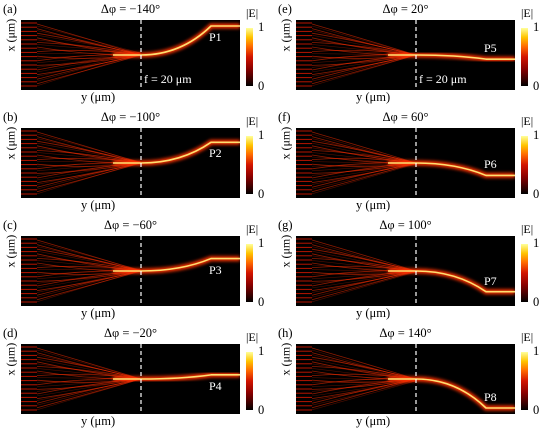  I want to click on field-map: P8, so click(405, 379).